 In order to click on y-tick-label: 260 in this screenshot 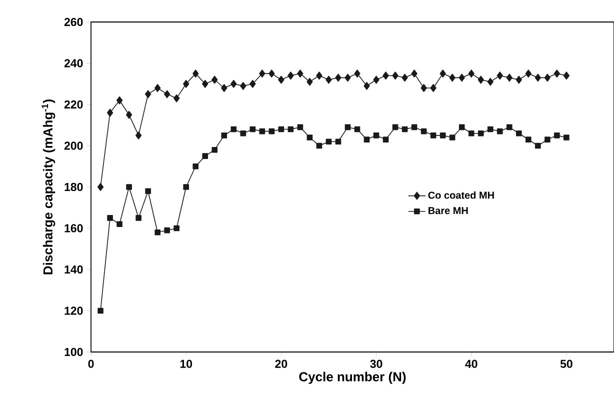, I will do `click(73, 22)`.